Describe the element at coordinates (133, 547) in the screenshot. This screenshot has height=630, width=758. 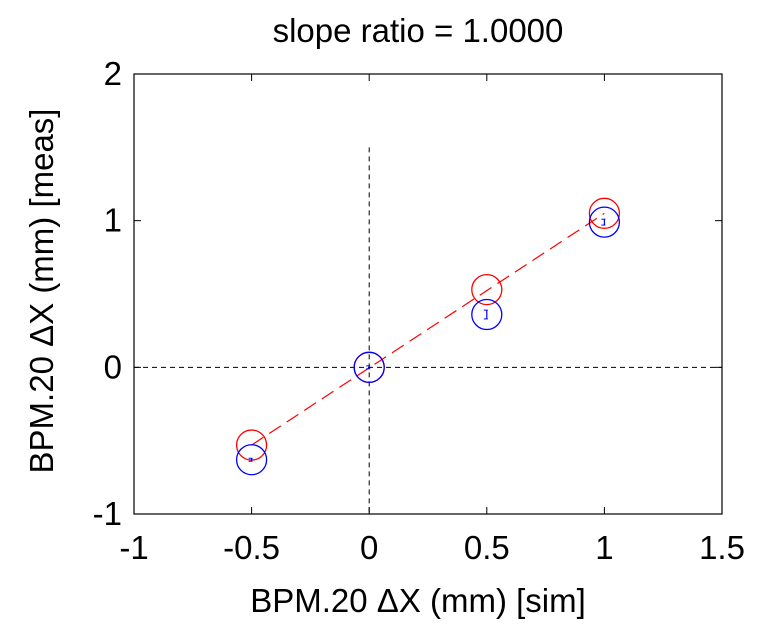
I see `x-tick-label: -1` at that location.